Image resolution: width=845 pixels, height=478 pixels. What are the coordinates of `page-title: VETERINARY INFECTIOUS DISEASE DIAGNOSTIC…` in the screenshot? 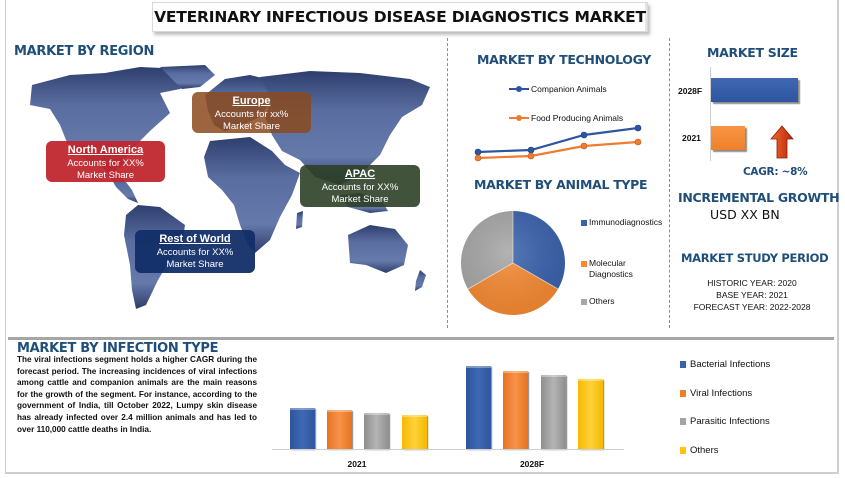 It's located at (400, 17).